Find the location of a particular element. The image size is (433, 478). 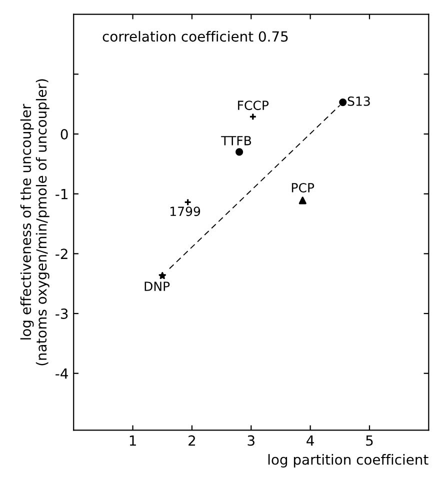

x-tick-label: 1 is located at coordinates (133, 440).